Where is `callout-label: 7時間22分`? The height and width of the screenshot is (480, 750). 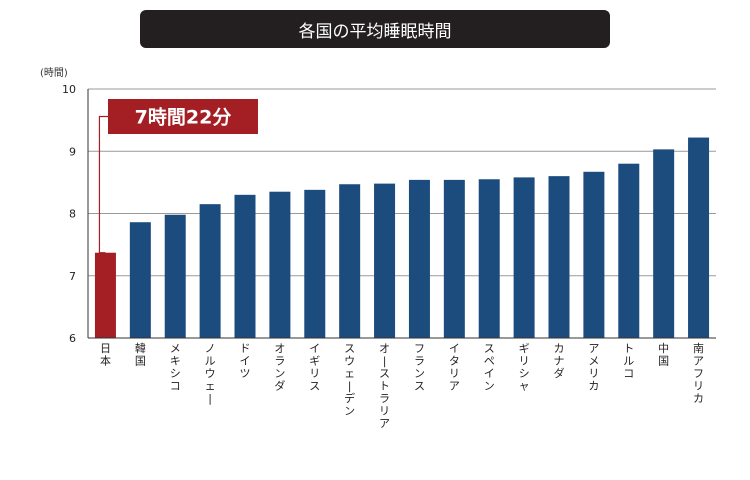
callout-label: 7時間22分 is located at coordinates (183, 118).